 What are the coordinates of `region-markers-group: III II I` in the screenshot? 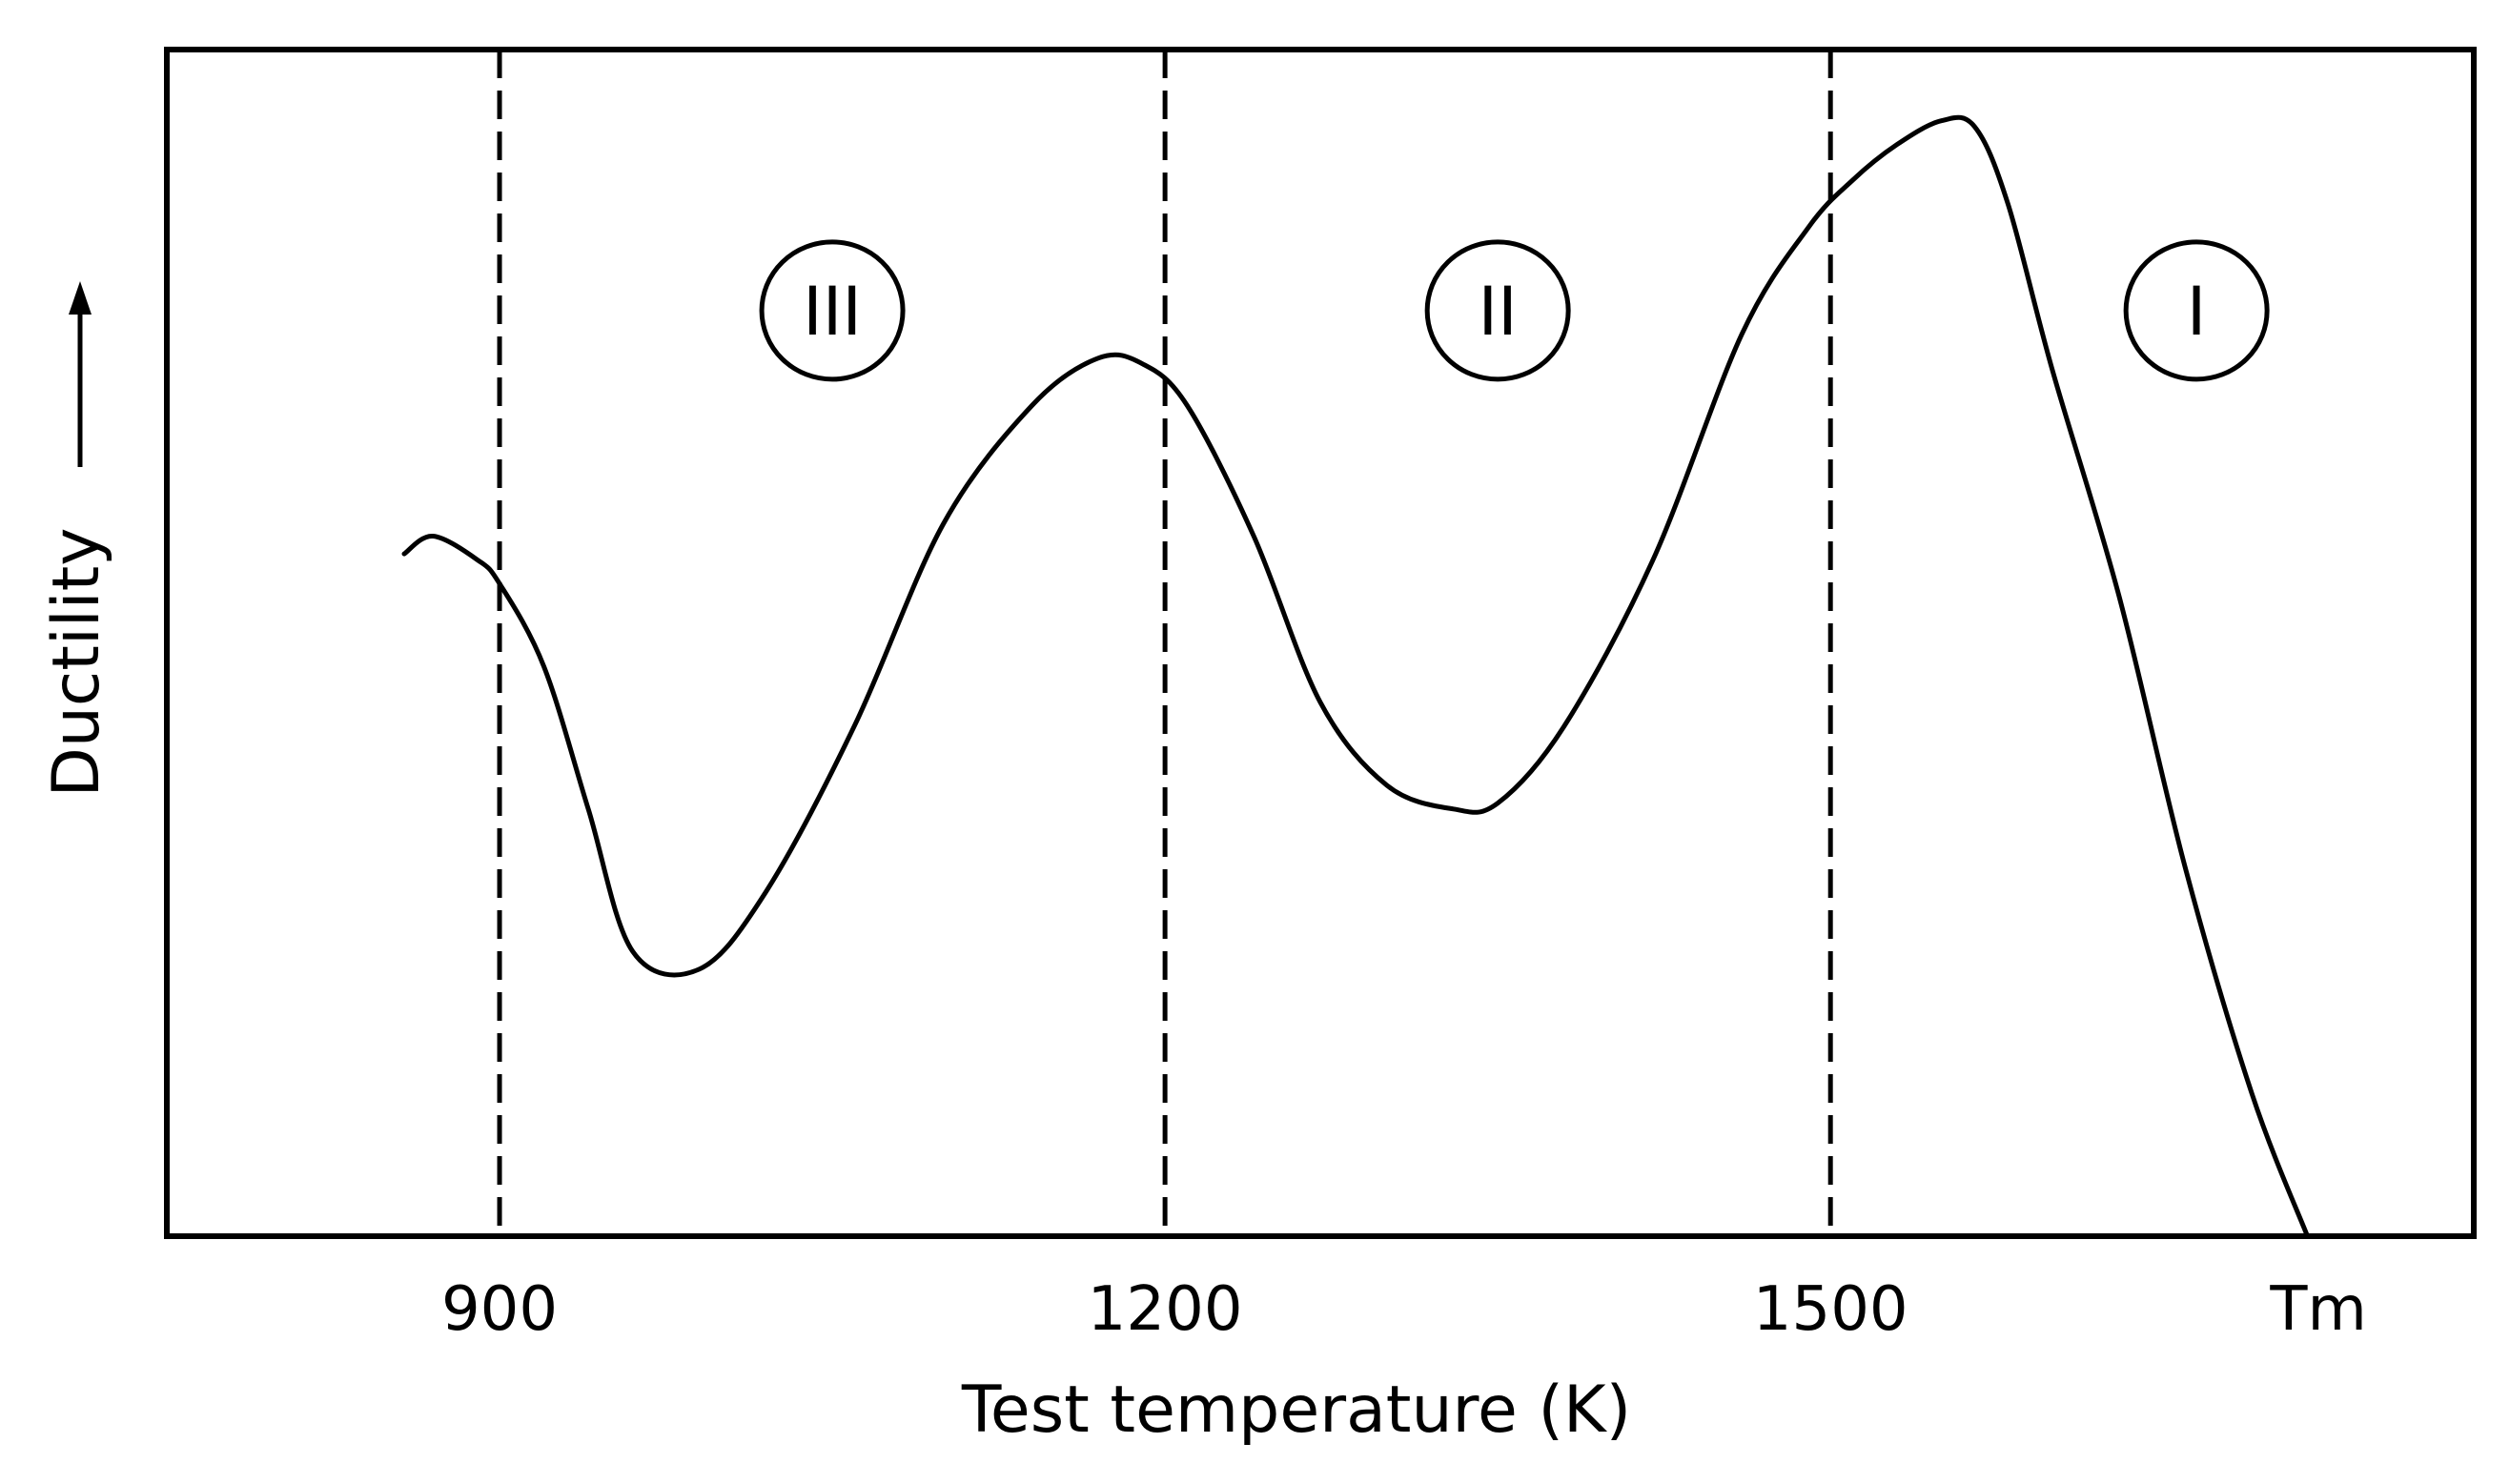 It's located at (1514, 310).